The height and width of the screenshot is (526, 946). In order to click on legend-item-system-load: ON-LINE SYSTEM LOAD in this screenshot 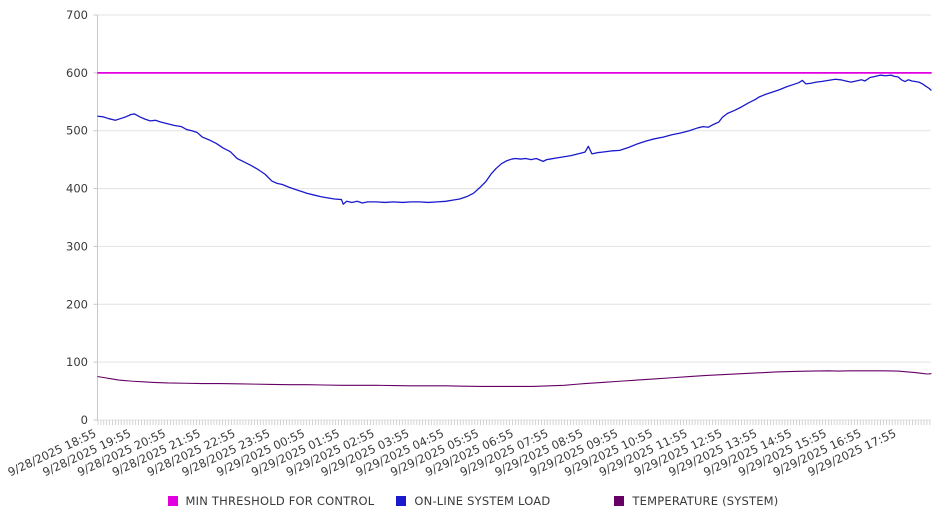, I will do `click(473, 501)`.